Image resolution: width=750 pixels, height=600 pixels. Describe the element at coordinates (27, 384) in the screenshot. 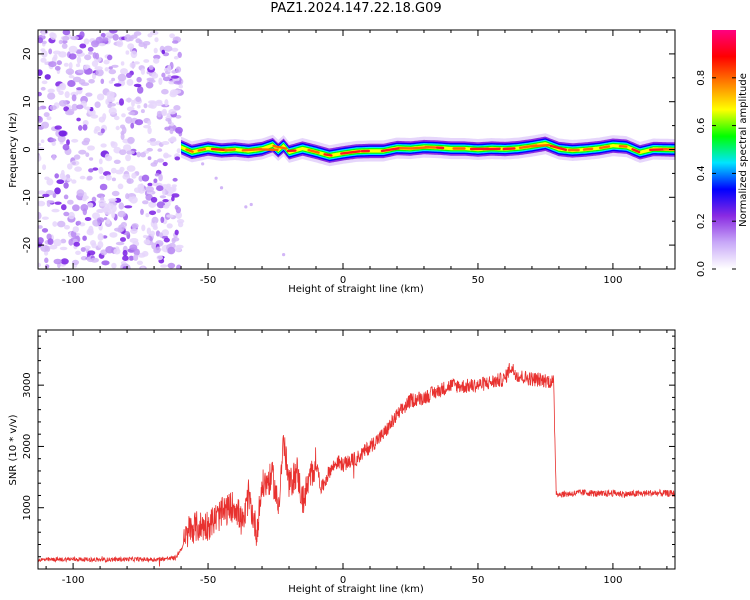

I see `y-tick-label: 3000` at that location.